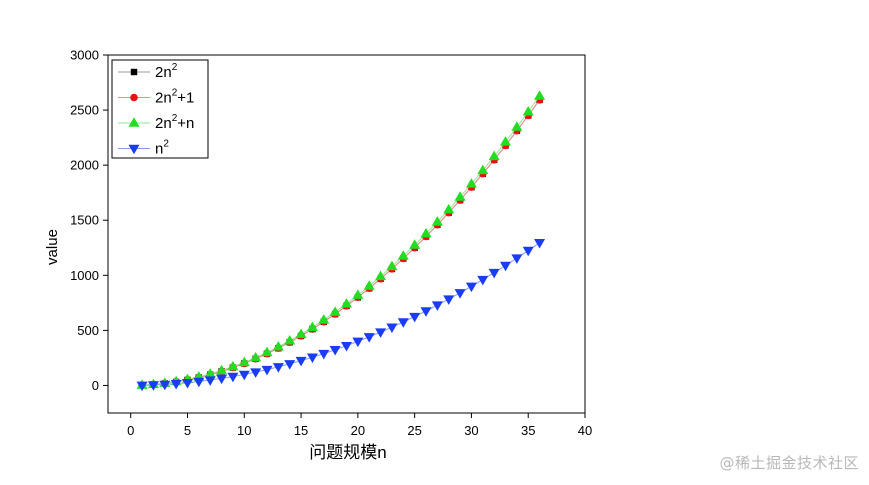  I want to click on legend-item: 2n2, so click(148, 71).